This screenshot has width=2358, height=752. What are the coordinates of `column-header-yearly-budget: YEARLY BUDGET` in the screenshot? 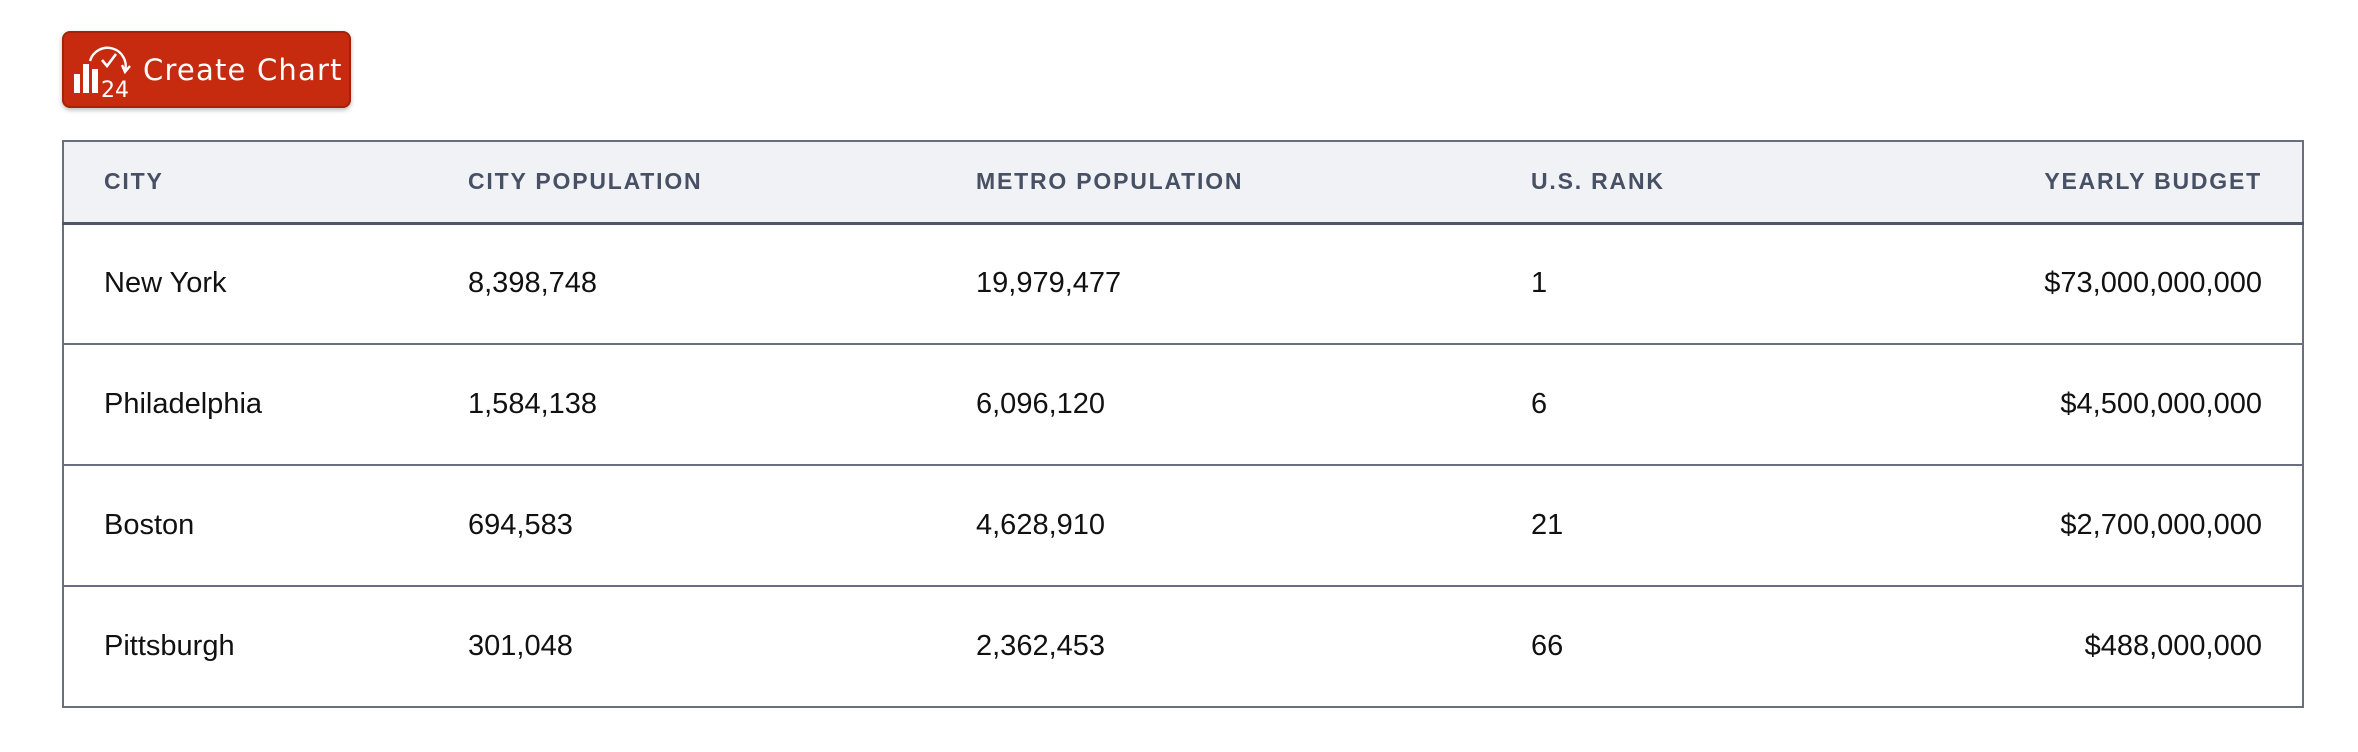 It's located at (2124, 183).